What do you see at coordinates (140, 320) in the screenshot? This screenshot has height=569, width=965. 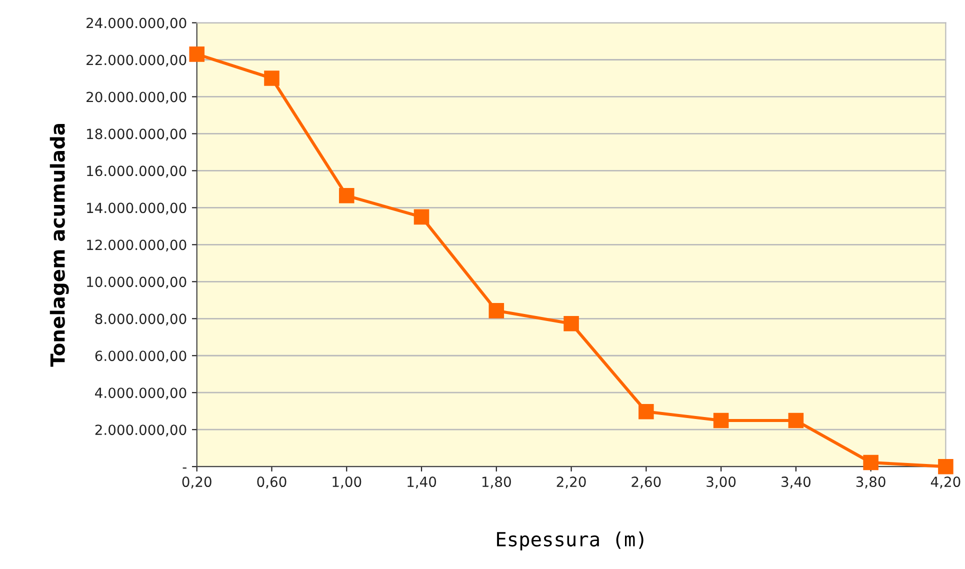 I see `y-tick-label: 8.000.000,00` at bounding box center [140, 320].